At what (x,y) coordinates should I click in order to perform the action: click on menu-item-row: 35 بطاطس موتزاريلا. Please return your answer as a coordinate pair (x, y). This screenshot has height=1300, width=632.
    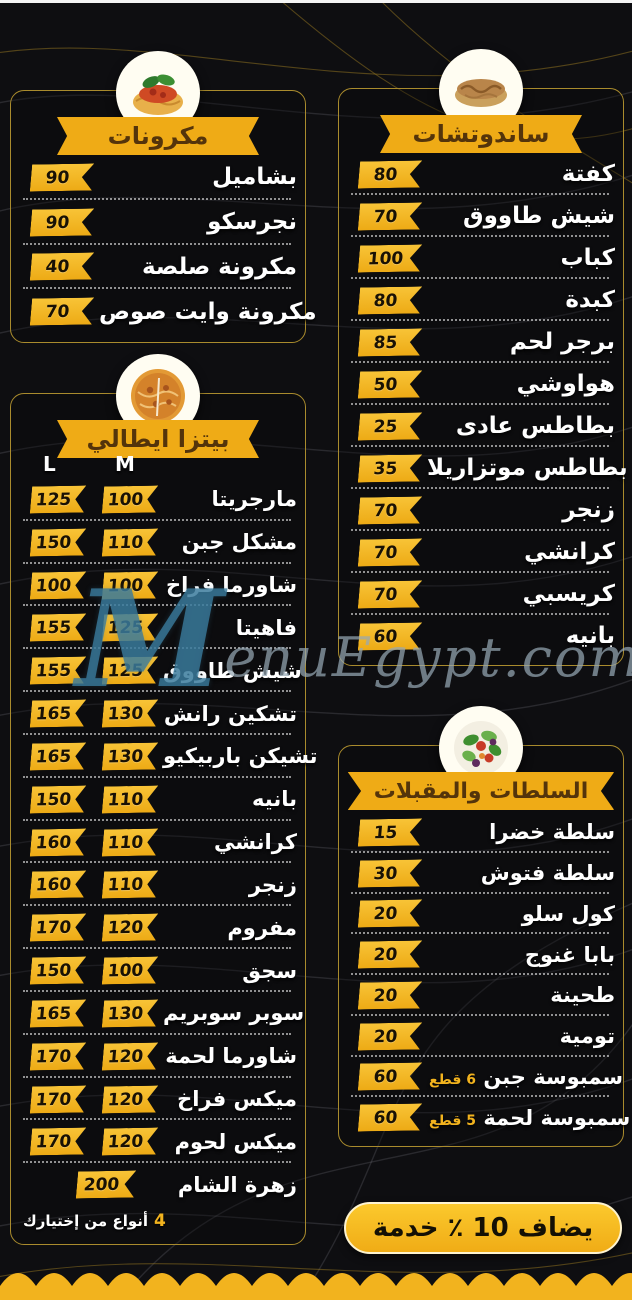
    Looking at the image, I should click on (487, 468).